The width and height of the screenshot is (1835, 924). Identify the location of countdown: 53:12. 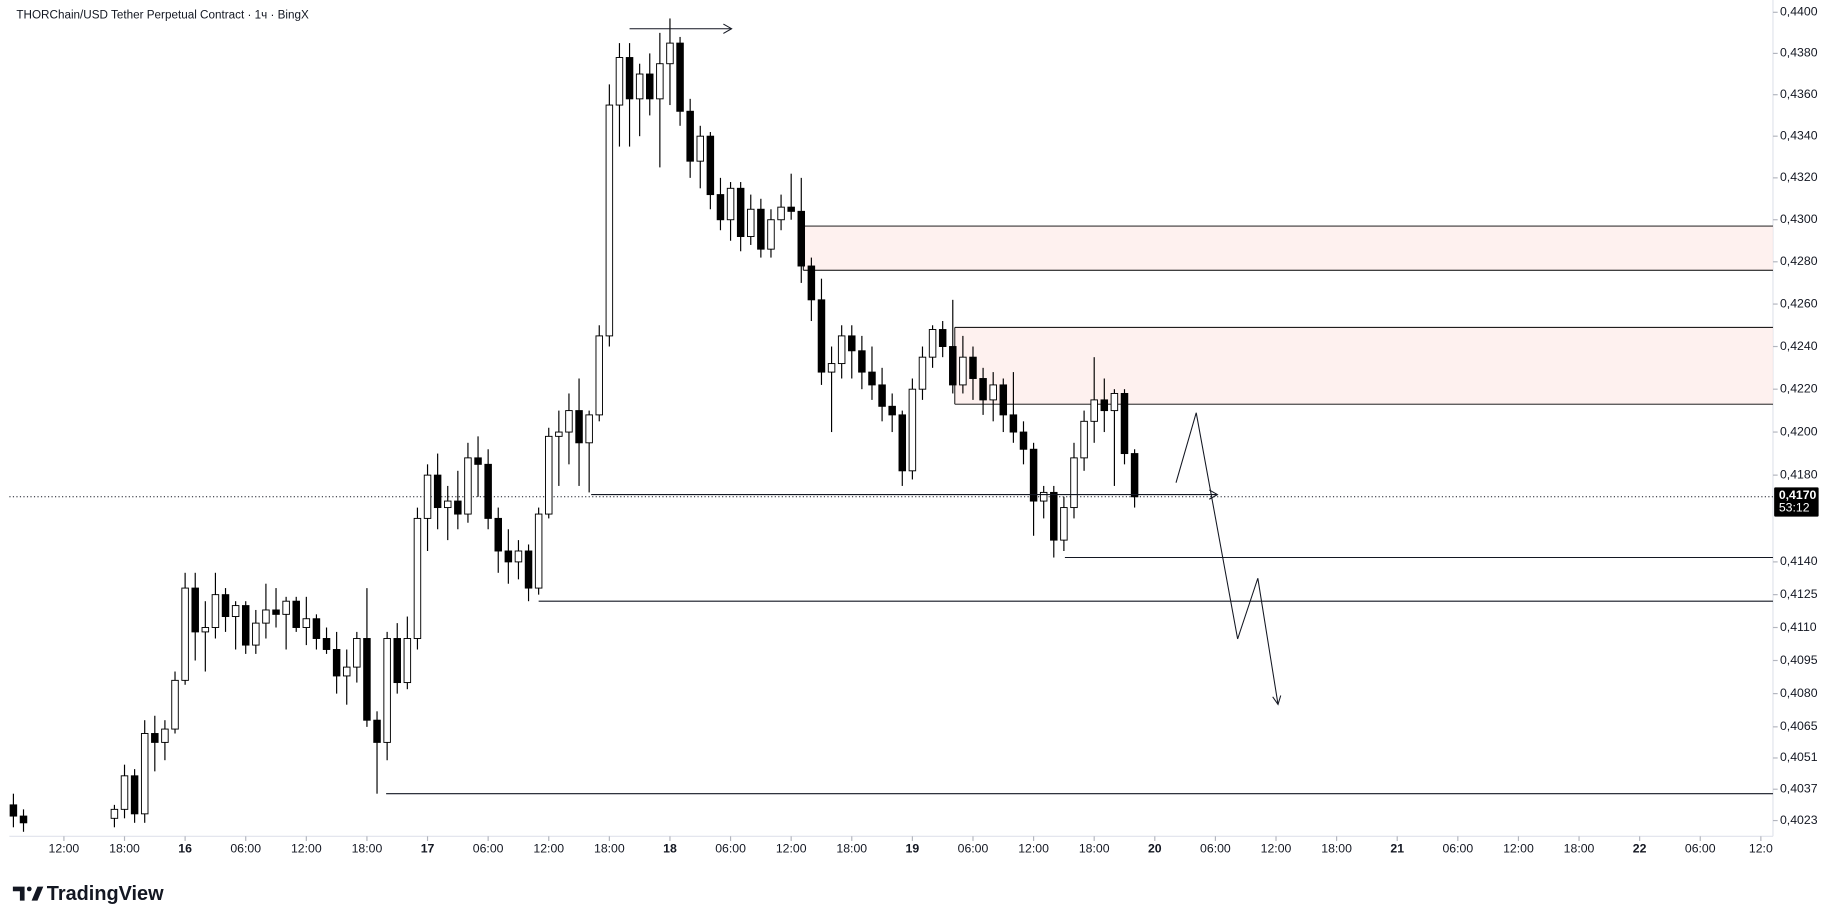
(1794, 508).